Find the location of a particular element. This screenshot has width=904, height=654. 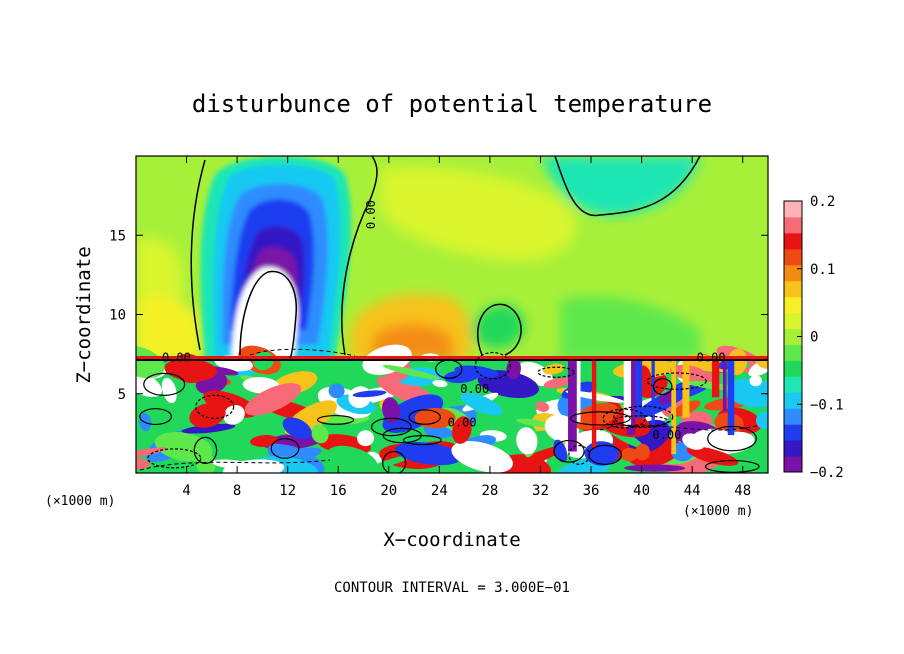

x-unit-left: (×1000 m) is located at coordinates (80, 501).